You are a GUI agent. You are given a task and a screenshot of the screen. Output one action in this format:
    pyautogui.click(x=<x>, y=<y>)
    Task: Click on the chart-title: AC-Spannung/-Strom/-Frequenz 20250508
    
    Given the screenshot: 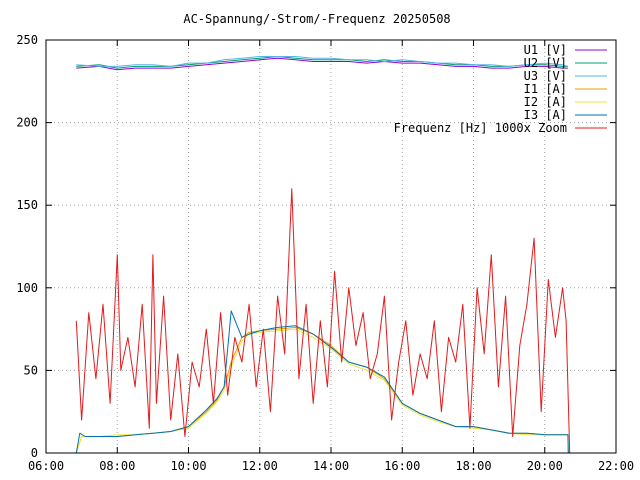 What is the action you would take?
    pyautogui.click(x=316, y=19)
    